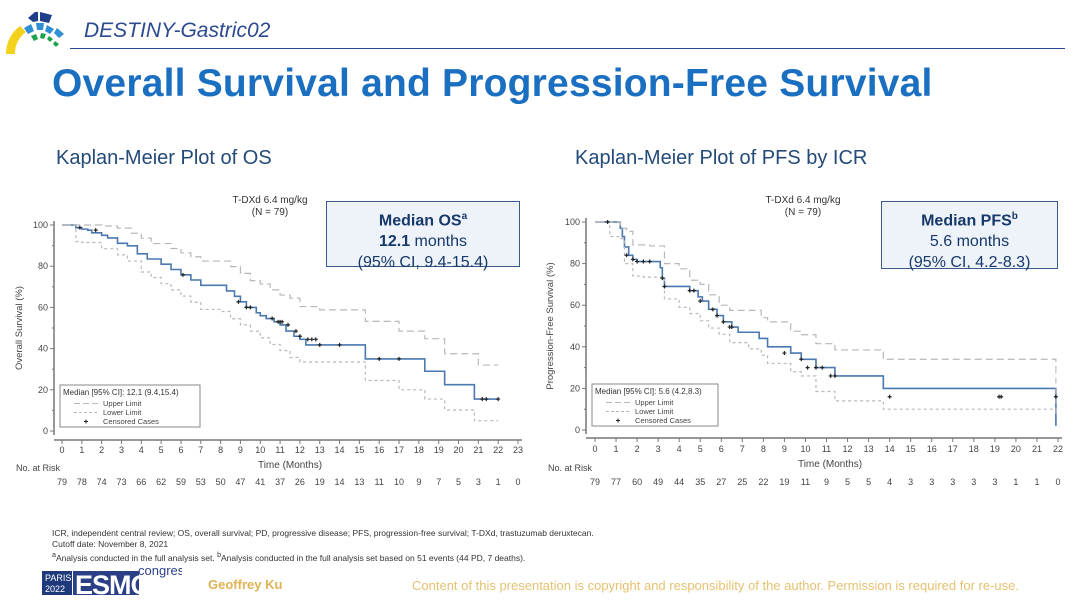 The width and height of the screenshot is (1080, 607). Describe the element at coordinates (594, 449) in the screenshot. I see `pfs-x-tick-label: 0` at that location.